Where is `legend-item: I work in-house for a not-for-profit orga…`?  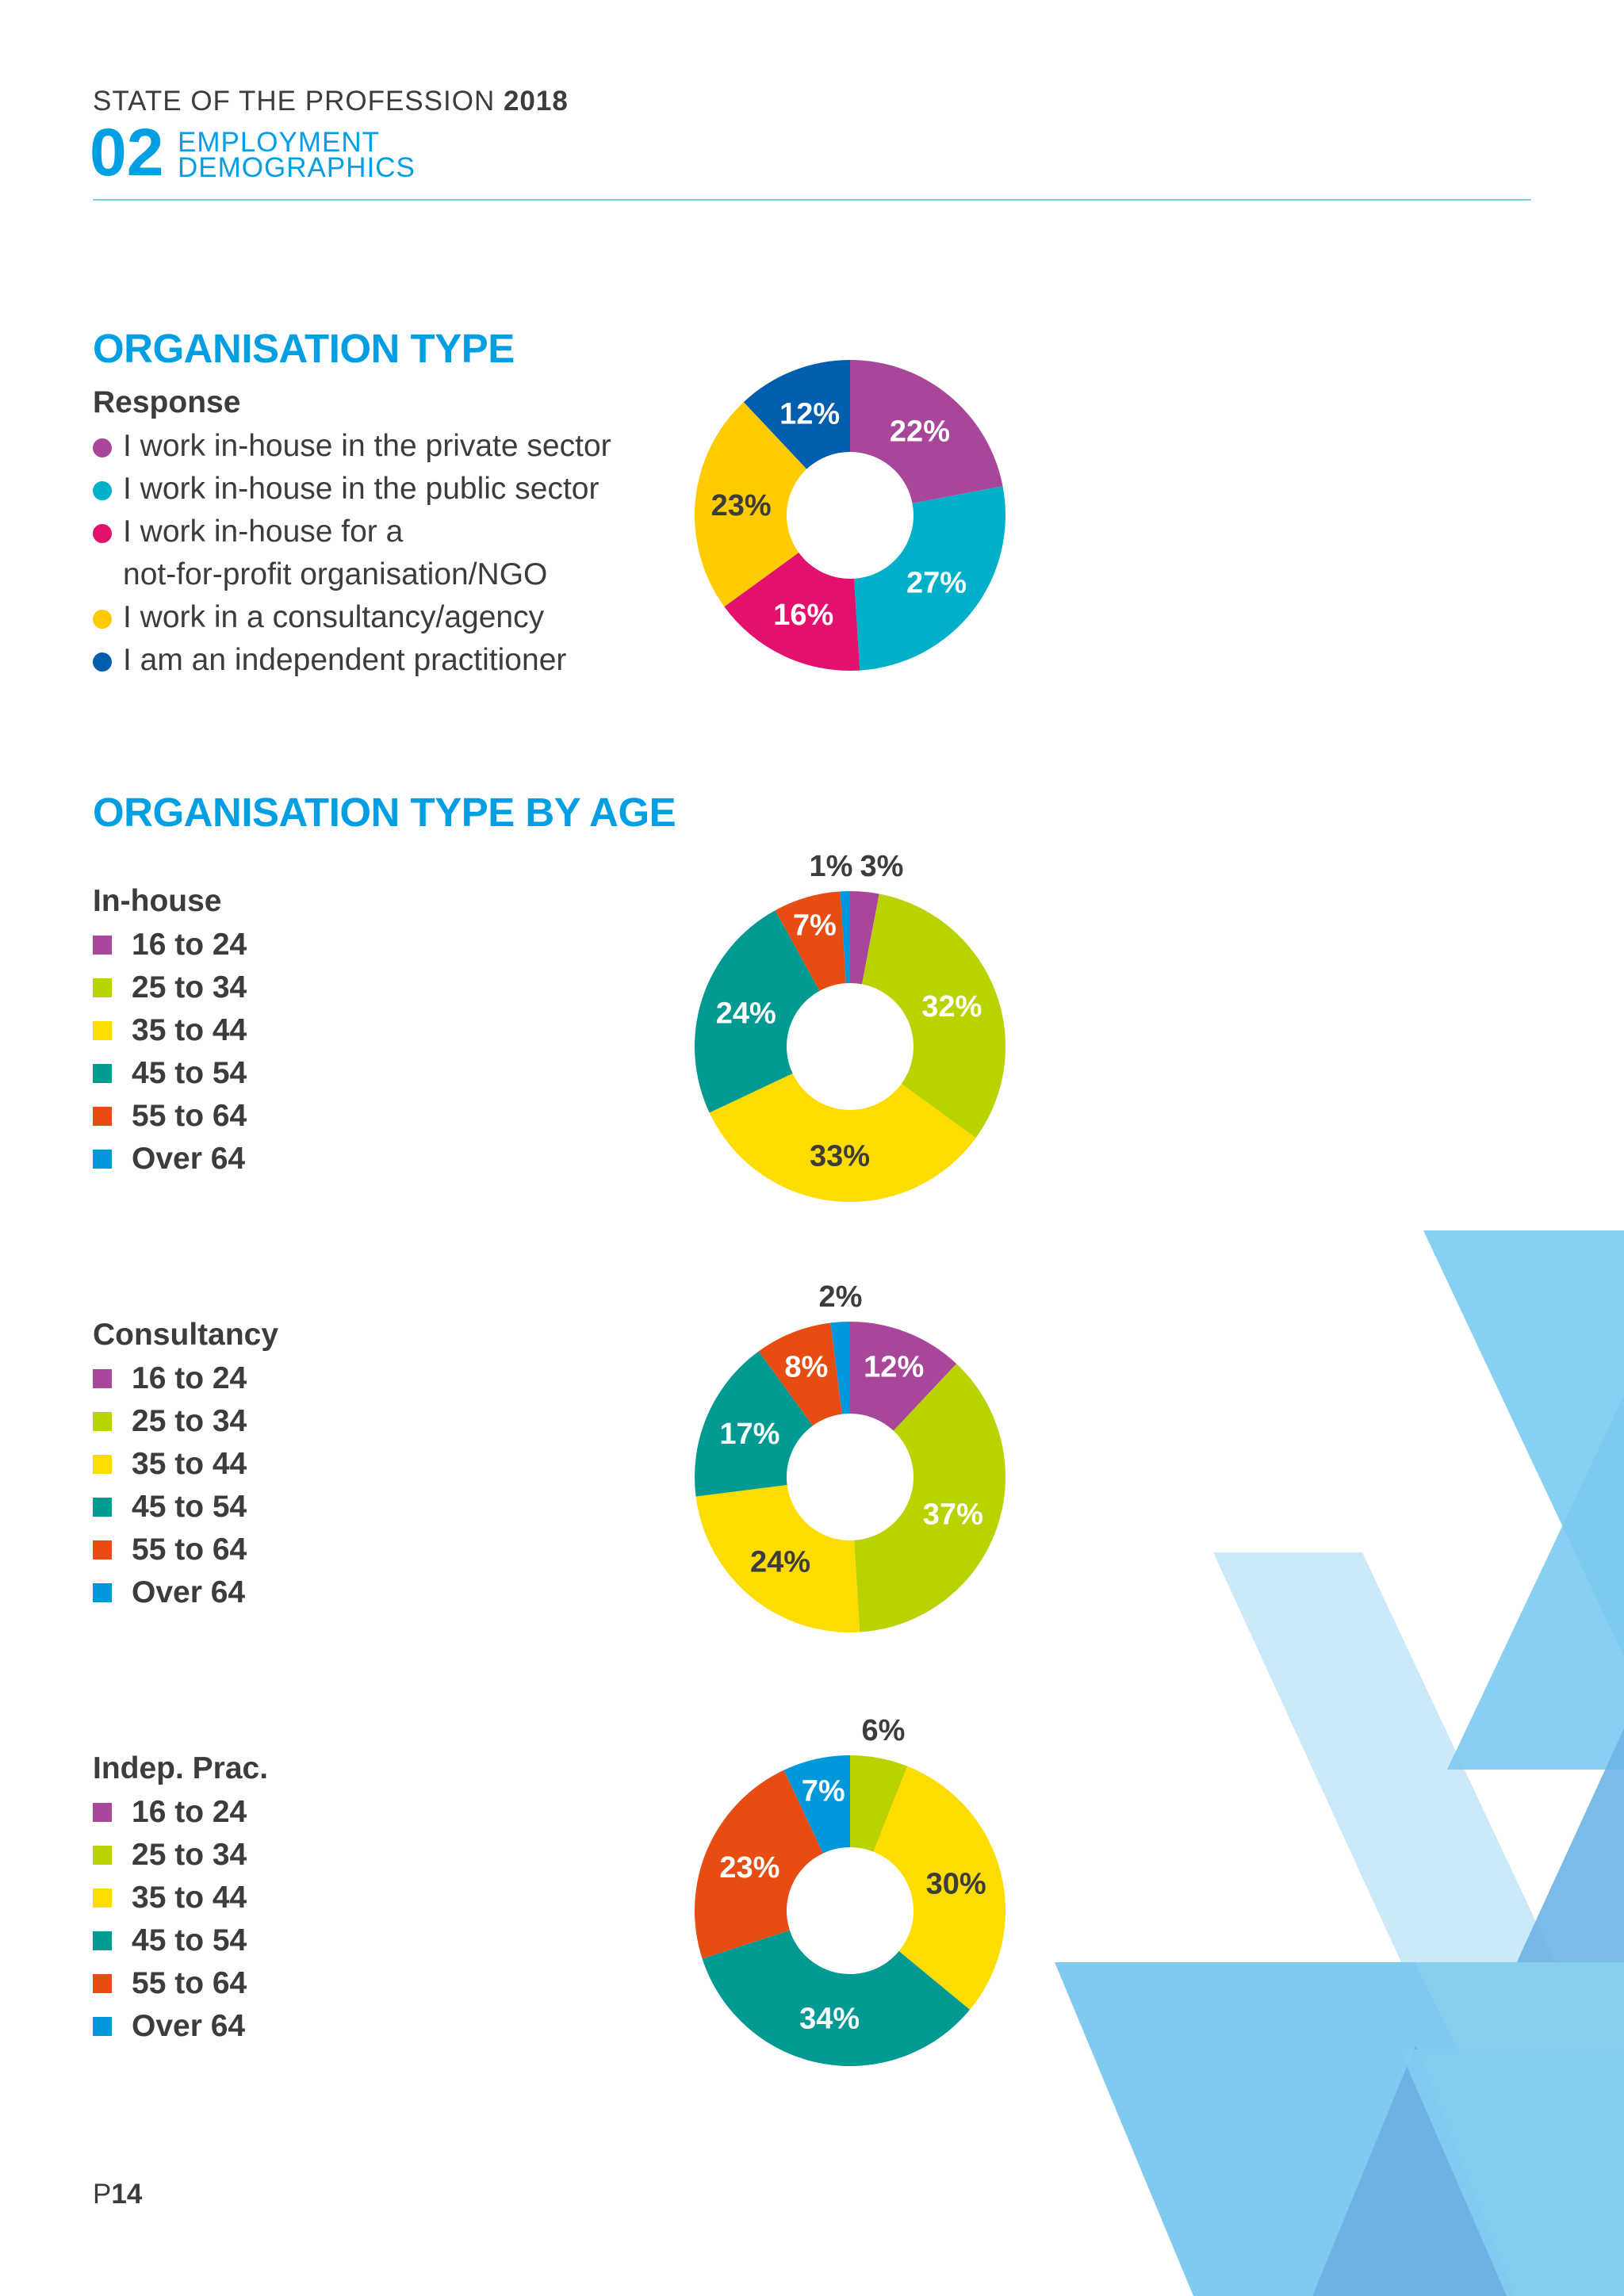 legend-item: I work in-house for a not-for-profit orga… is located at coordinates (352, 554).